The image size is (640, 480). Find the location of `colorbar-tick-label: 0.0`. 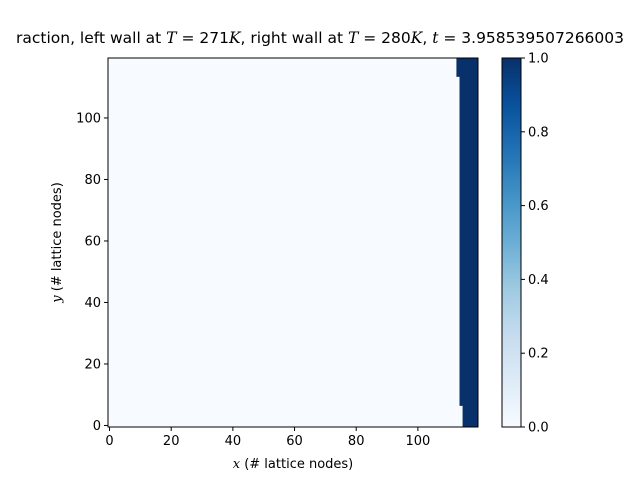

colorbar-tick-label: 0.0 is located at coordinates (538, 428).